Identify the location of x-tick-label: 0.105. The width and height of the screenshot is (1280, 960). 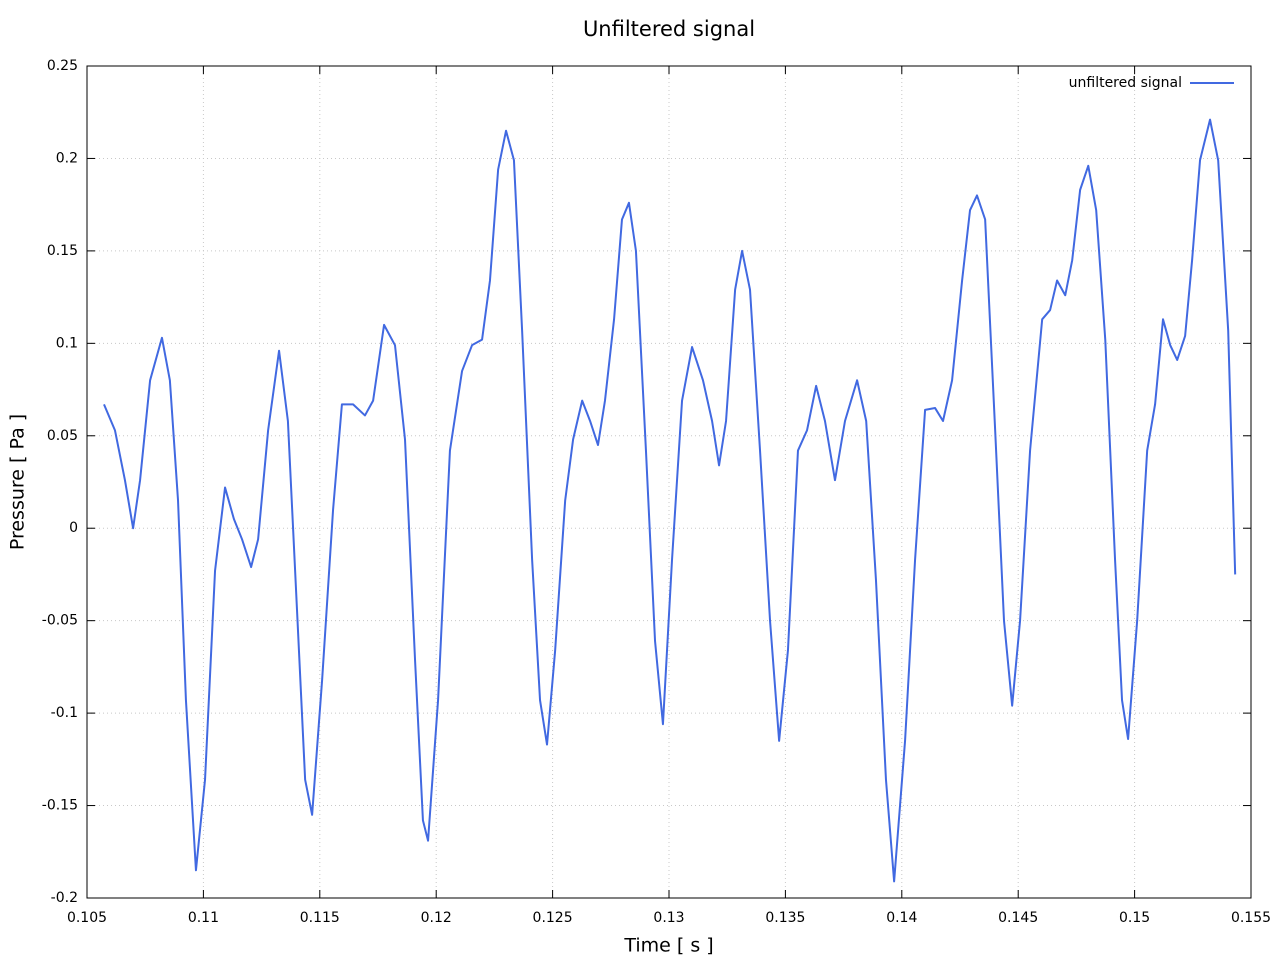
(87, 918).